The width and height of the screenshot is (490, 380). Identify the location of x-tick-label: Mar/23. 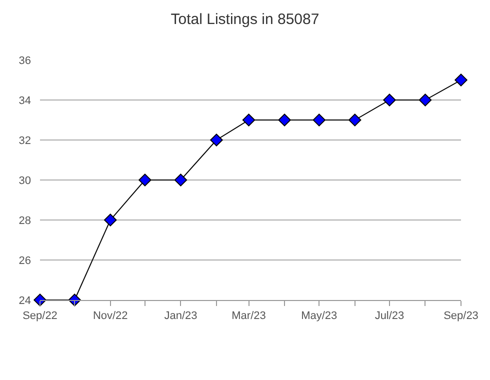
(249, 316).